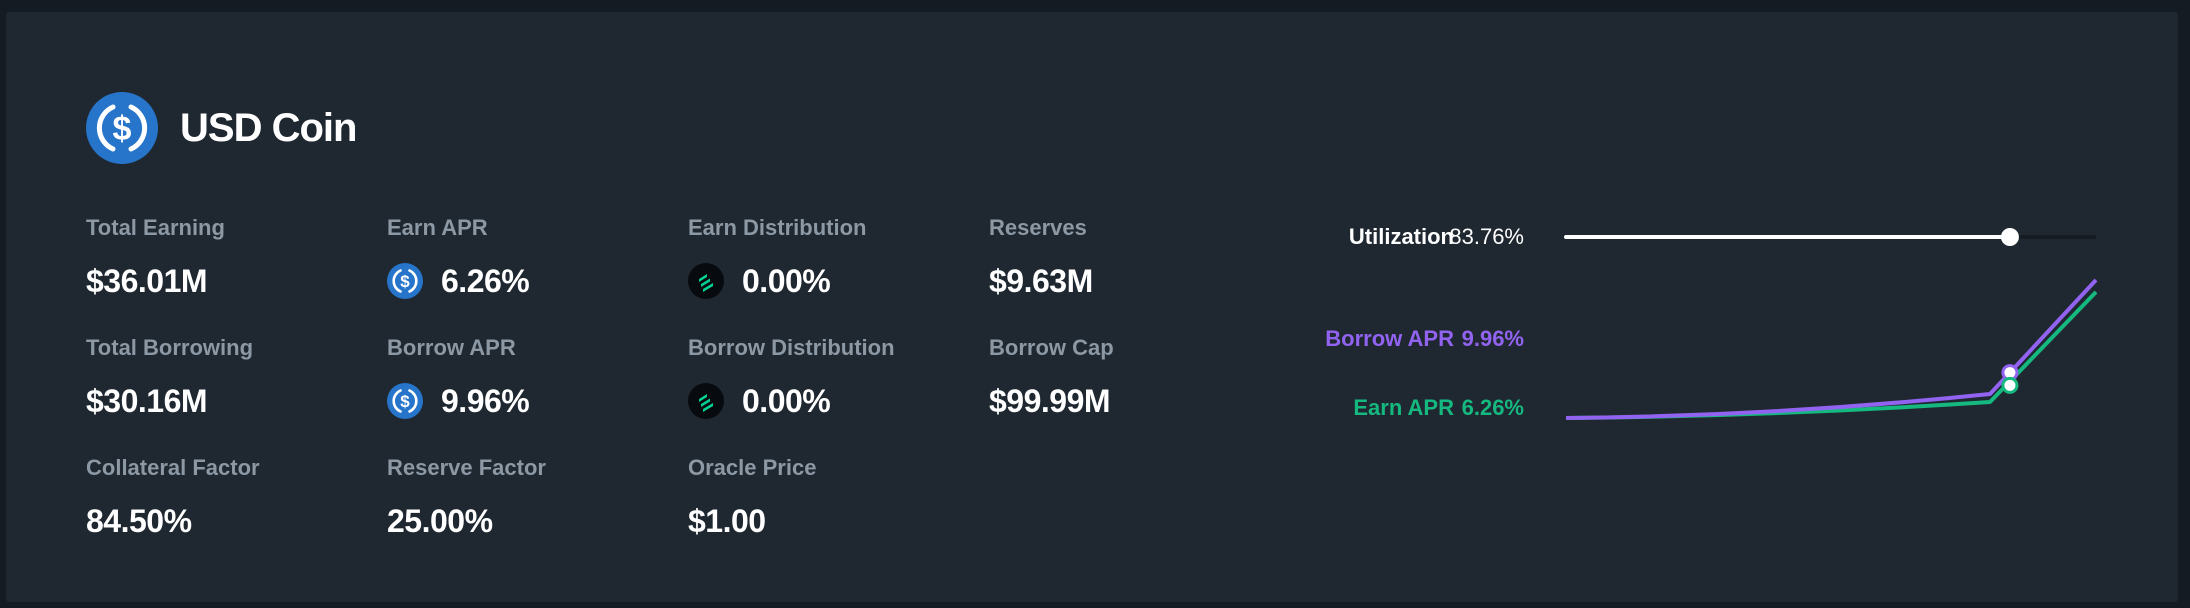 The width and height of the screenshot is (2190, 608). Describe the element at coordinates (777, 257) in the screenshot. I see `stat-earn-distribution: Earn Distribution 0.00%` at that location.